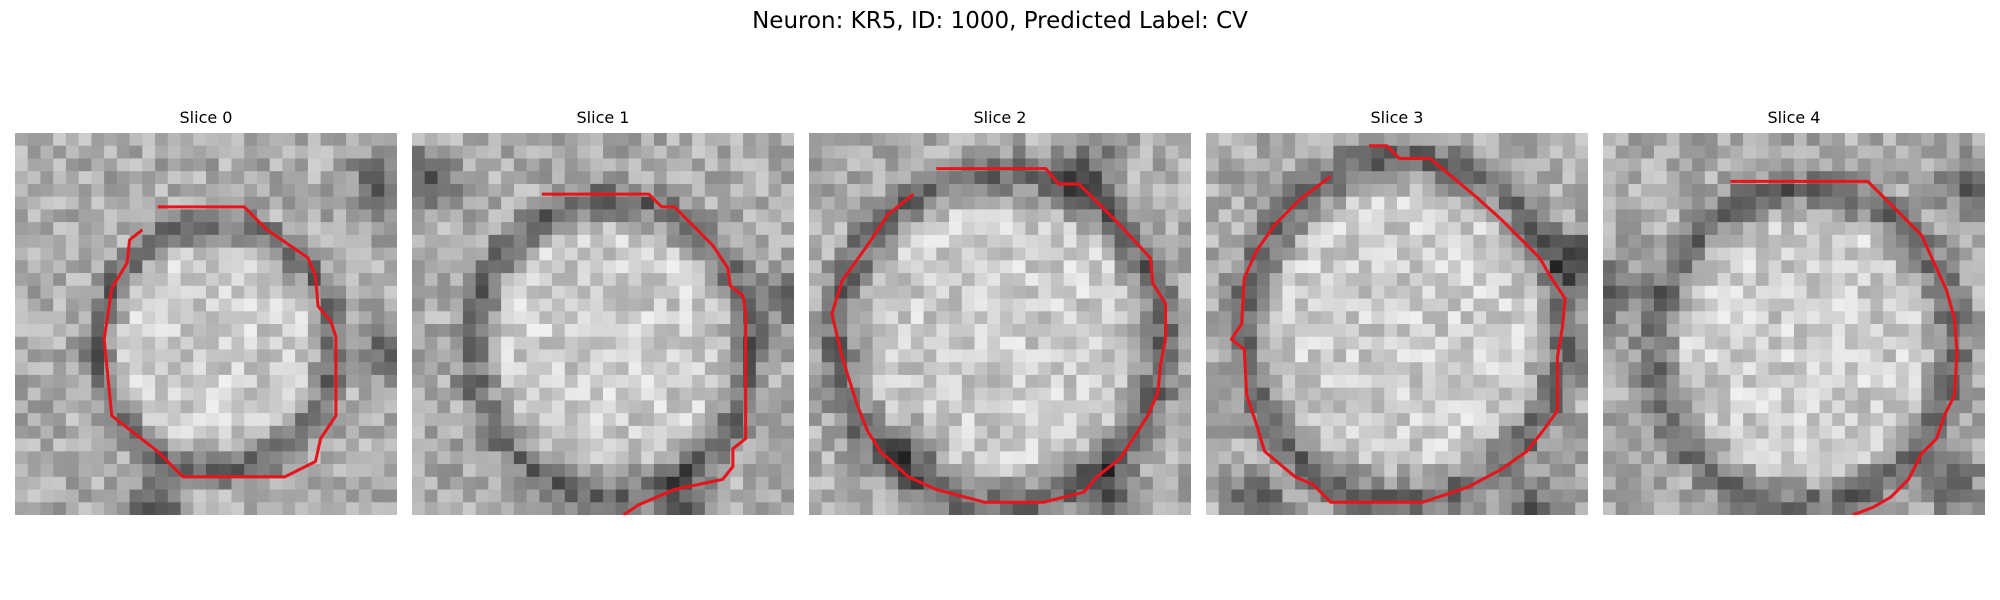 This screenshot has height=600, width=2000. Describe the element at coordinates (603, 117) in the screenshot. I see `slice-title-1: Slice 1` at that location.